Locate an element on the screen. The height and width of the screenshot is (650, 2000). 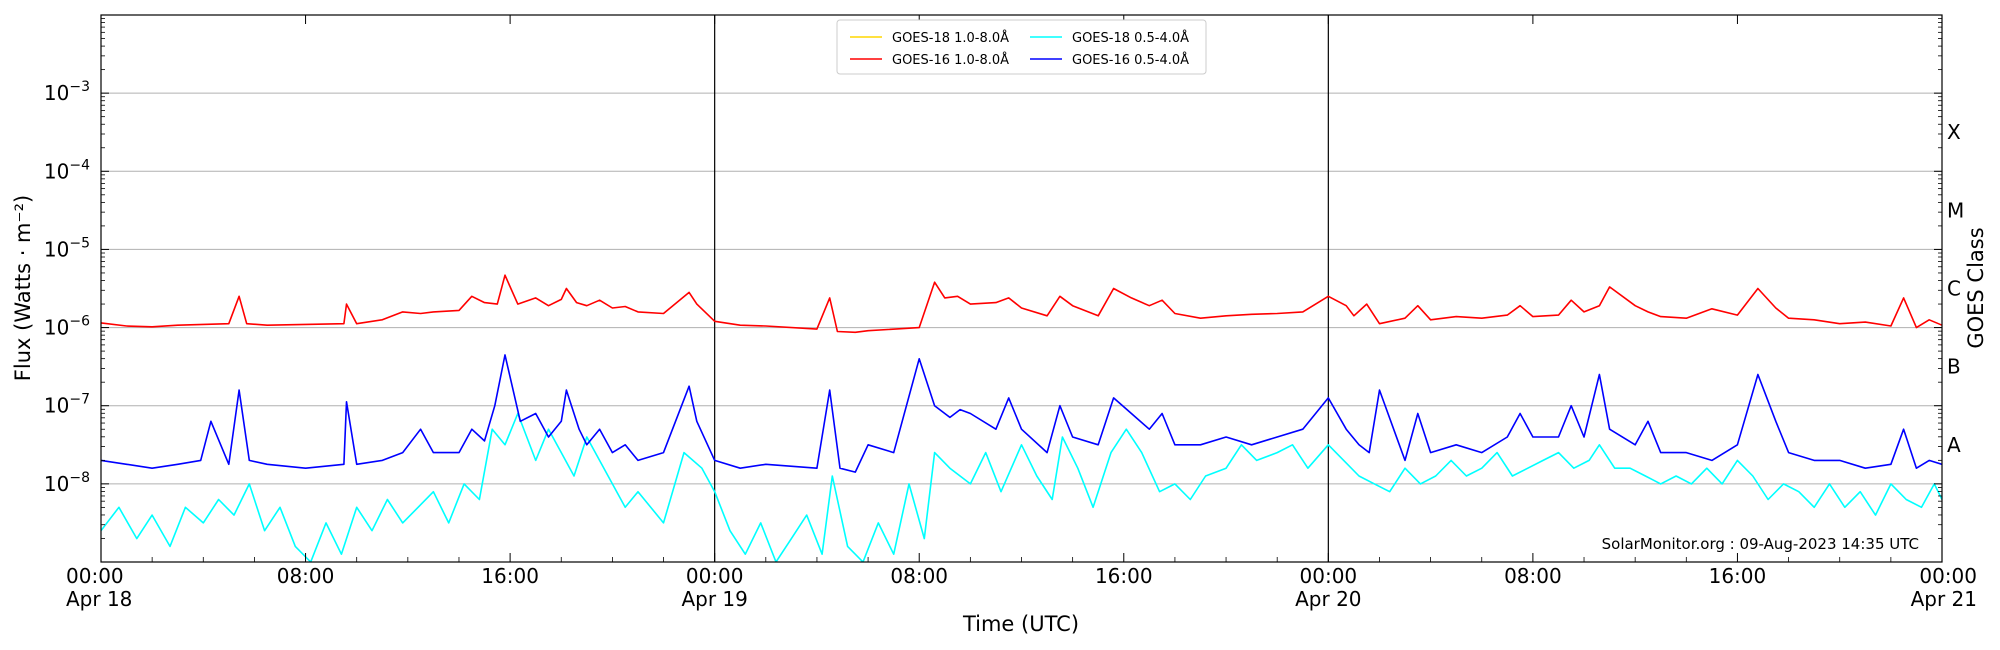
goes-class-label: M is located at coordinates (1955, 210).